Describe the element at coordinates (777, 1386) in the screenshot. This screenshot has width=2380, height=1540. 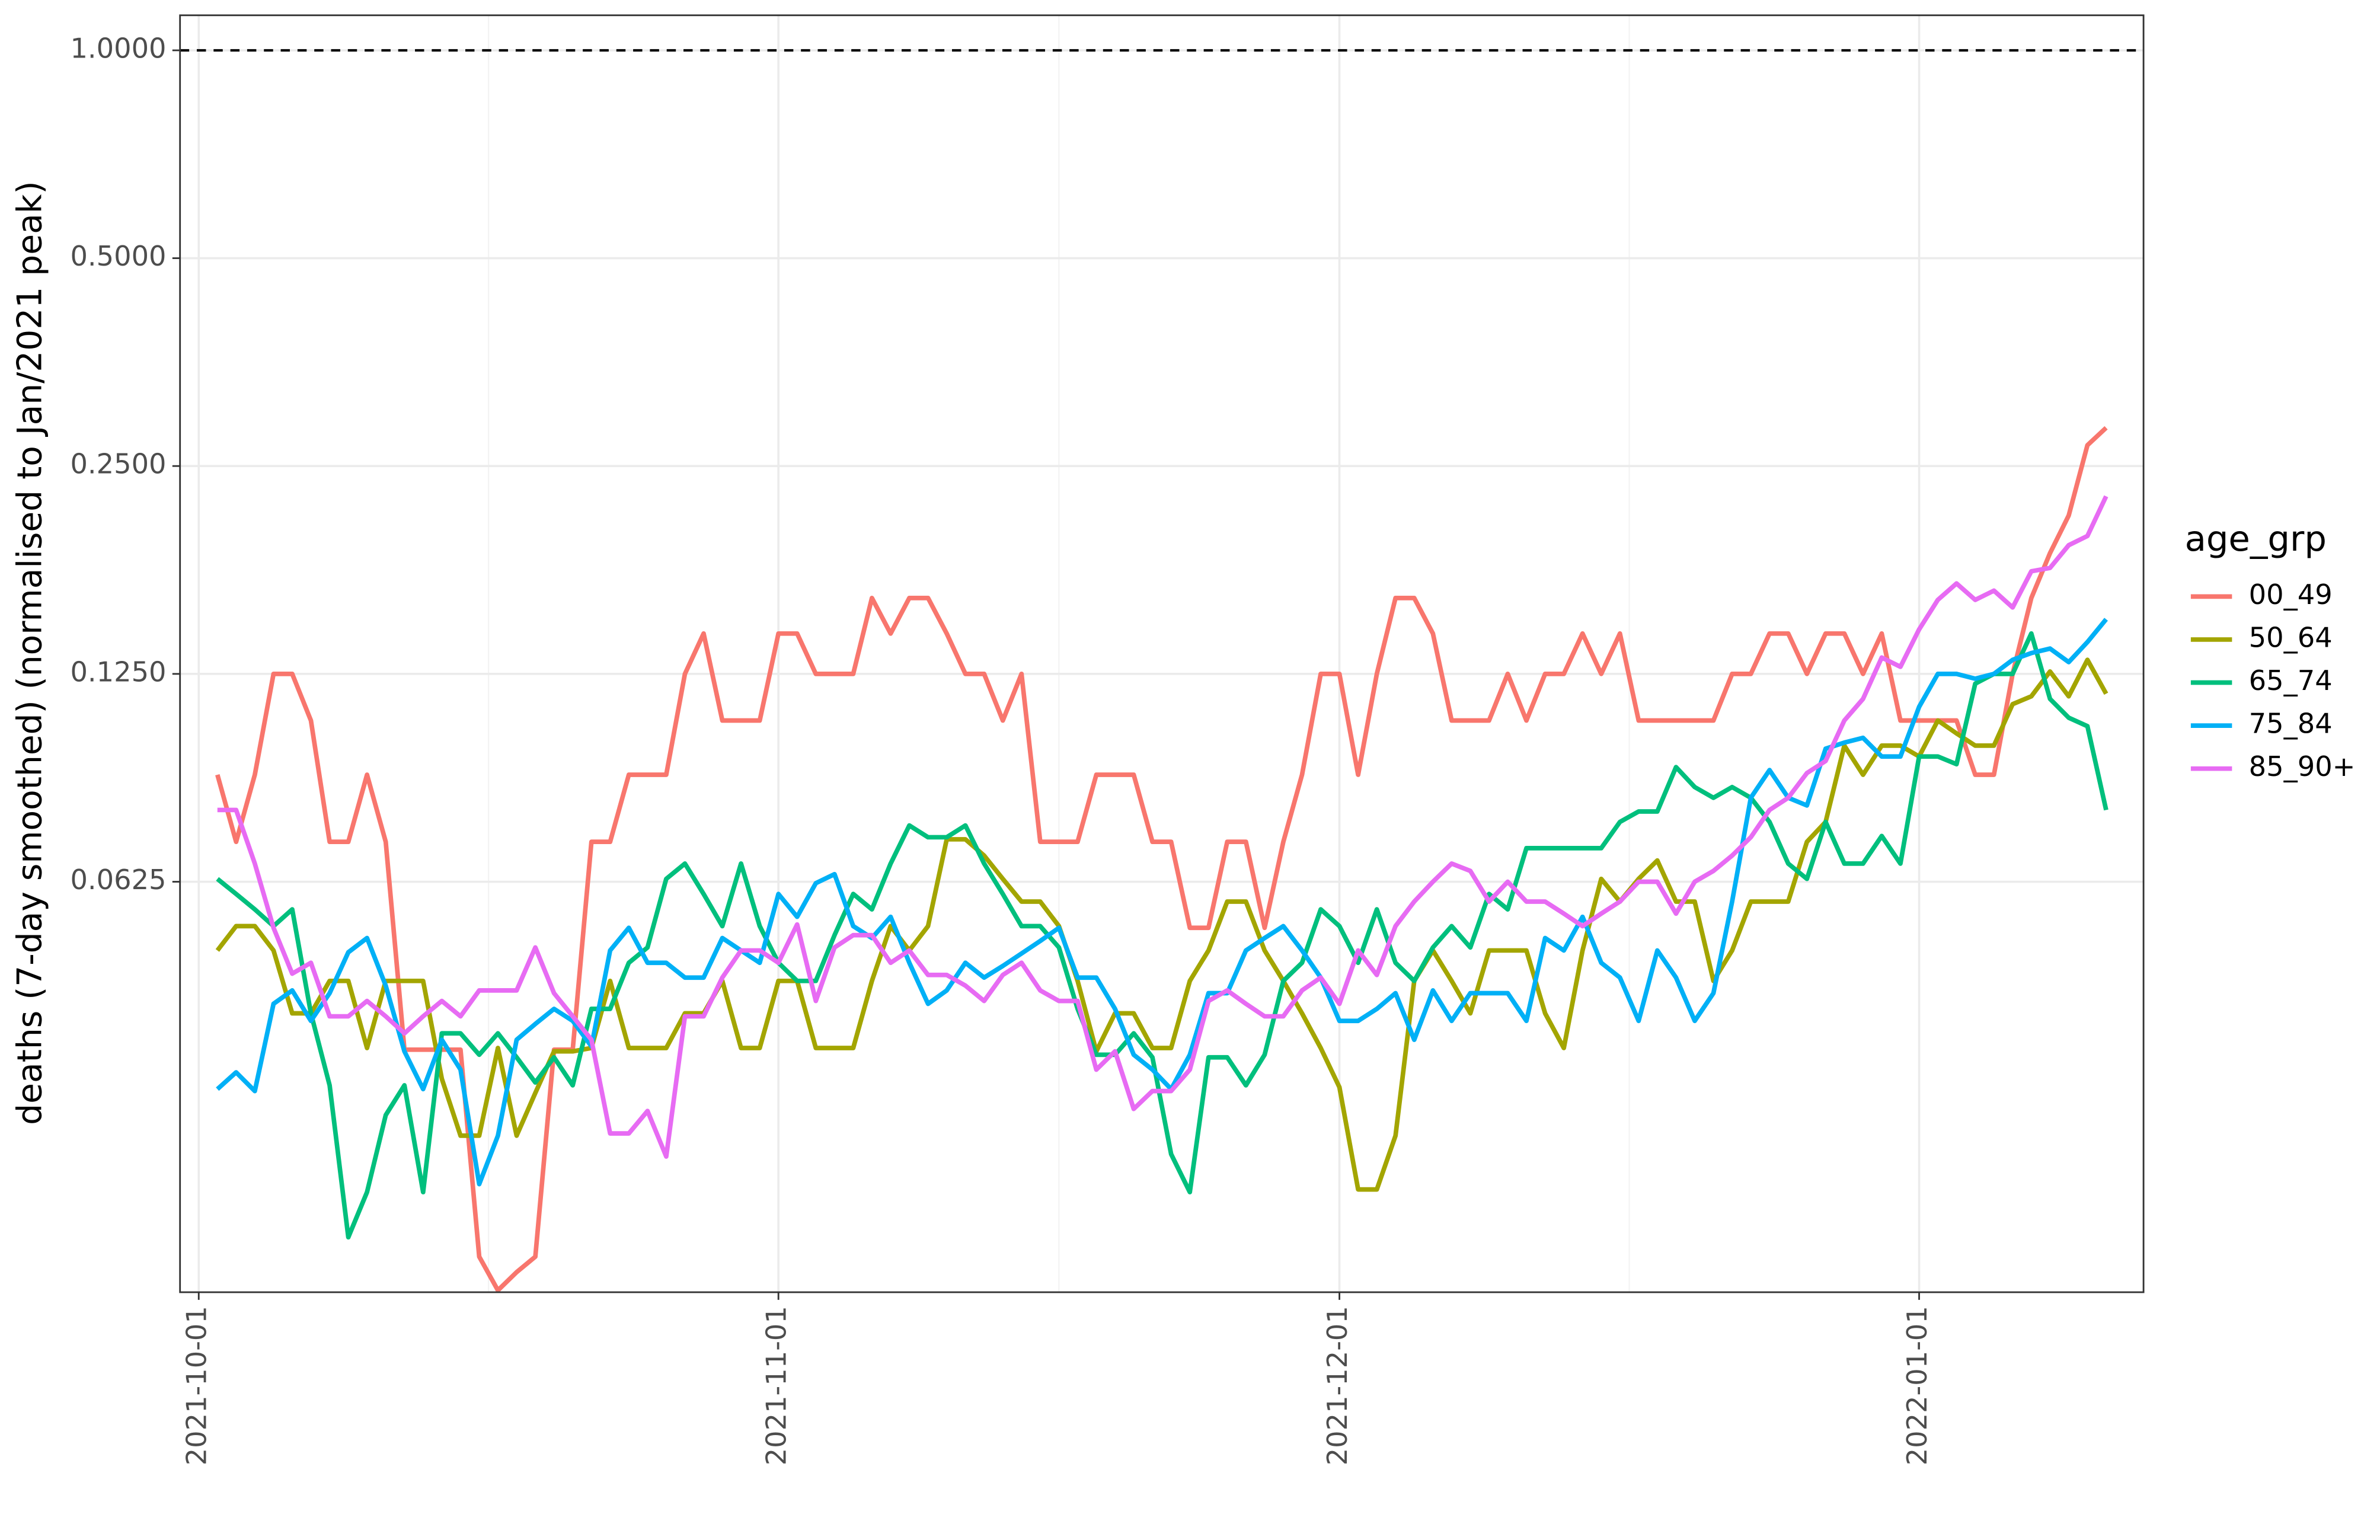
I see `x-tick-label: 2021-11-01` at that location.